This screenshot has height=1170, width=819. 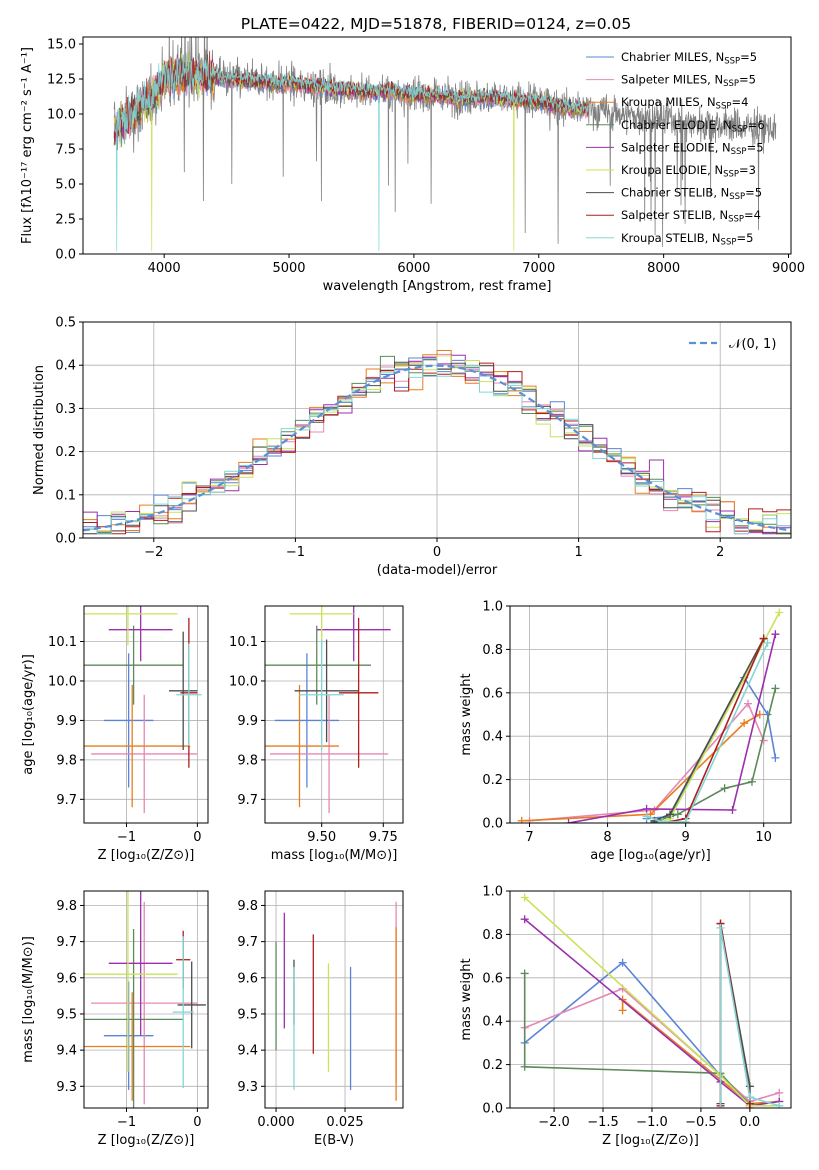 I want to click on age_vs_mass-xlabel: mass [log₁₀(M/M⊙)], so click(x=334, y=855).